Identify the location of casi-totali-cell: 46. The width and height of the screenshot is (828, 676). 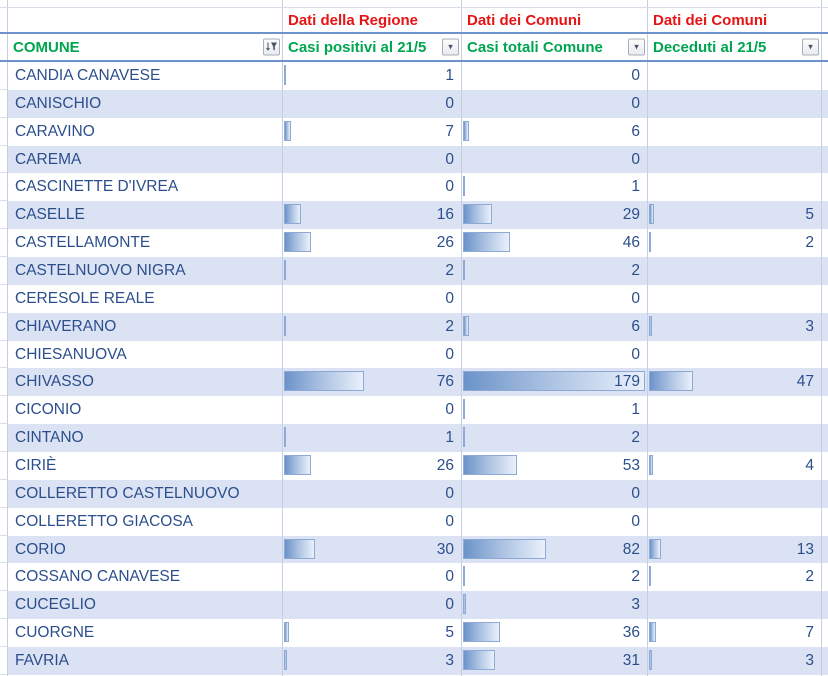
(555, 243).